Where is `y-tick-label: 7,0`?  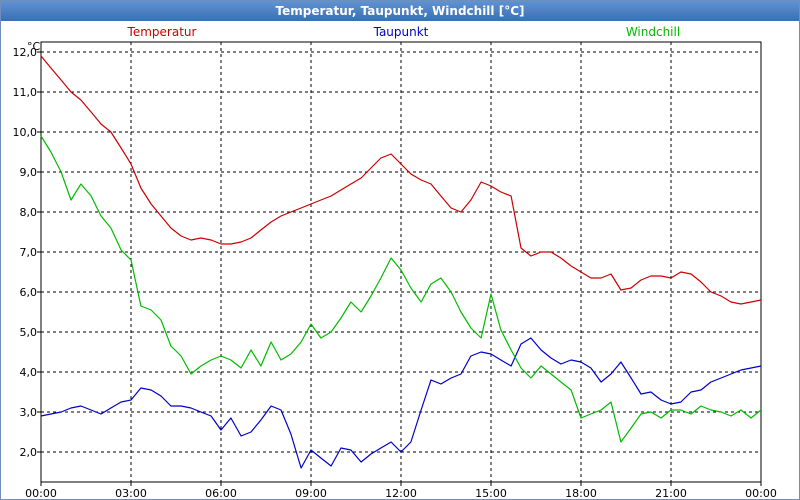 y-tick-label: 7,0 is located at coordinates (29, 252).